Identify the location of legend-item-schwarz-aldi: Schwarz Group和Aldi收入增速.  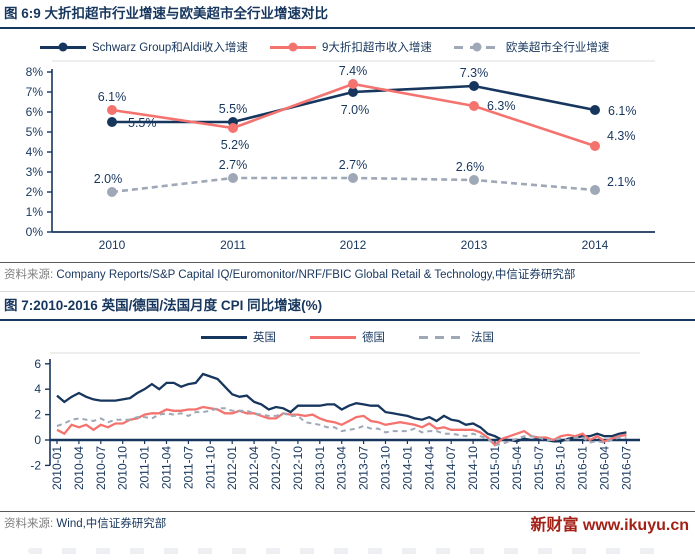
(144, 47).